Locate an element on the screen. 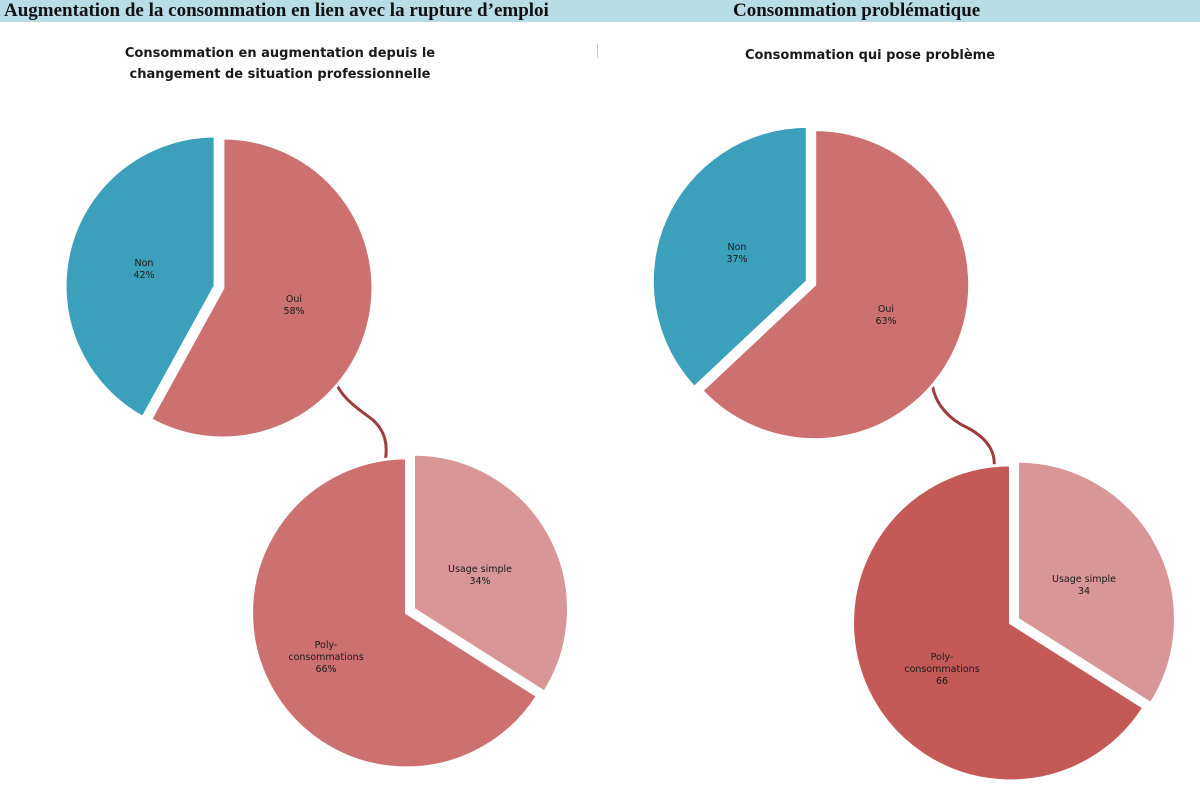 Image resolution: width=1200 pixels, height=800 pixels. pie-right-top-slice-oui is located at coordinates (835, 285).